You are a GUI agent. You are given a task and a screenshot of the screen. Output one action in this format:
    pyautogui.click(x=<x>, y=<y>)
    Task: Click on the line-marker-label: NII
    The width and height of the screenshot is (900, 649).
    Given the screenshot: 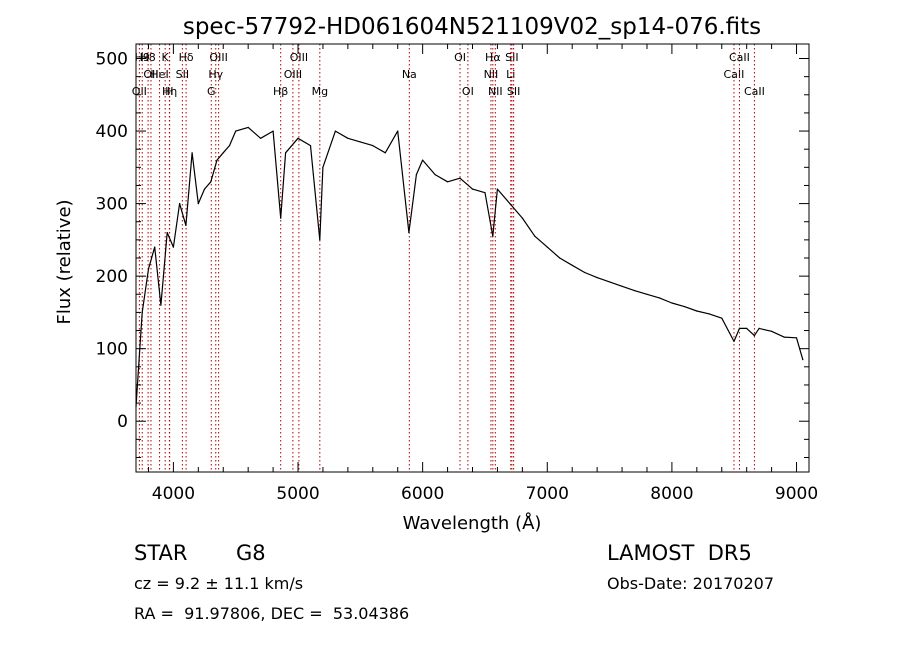 What is the action you would take?
    pyautogui.click(x=495, y=91)
    